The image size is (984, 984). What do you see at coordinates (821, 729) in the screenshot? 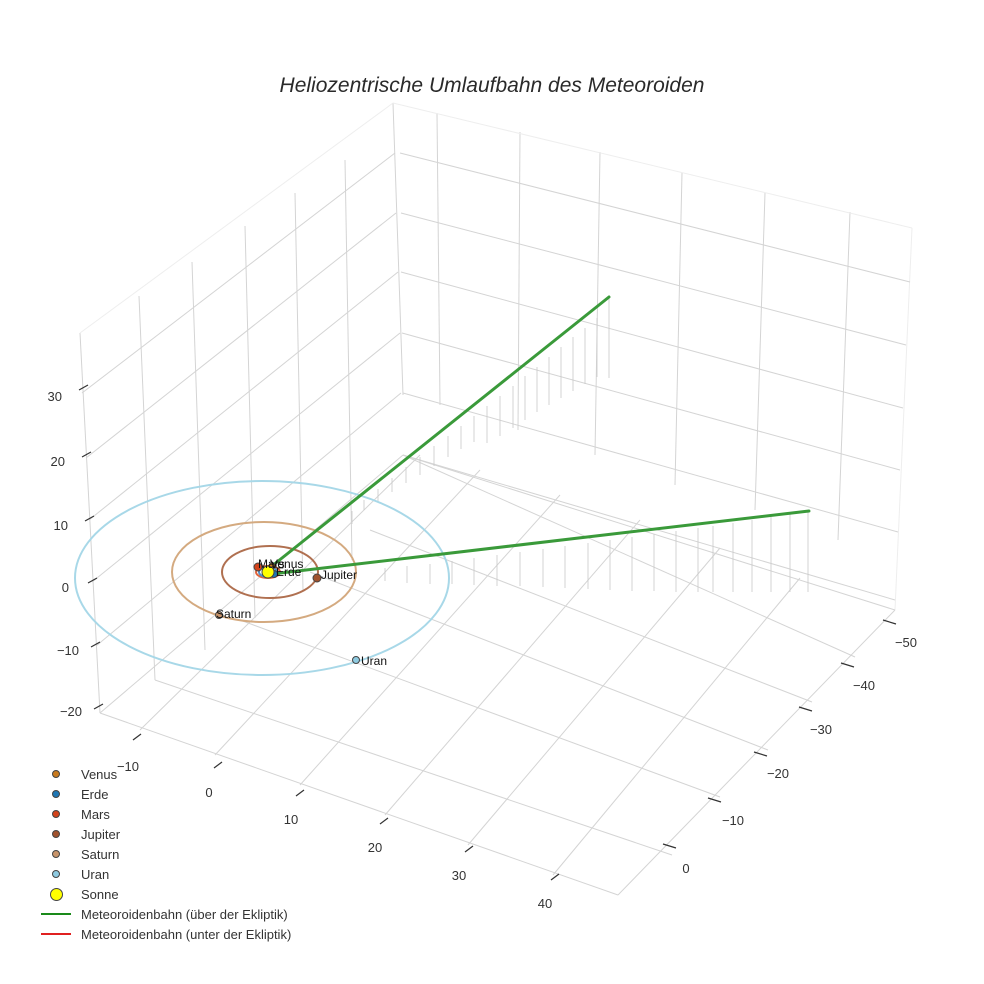
I see `svg-text: −30` at bounding box center [821, 729].